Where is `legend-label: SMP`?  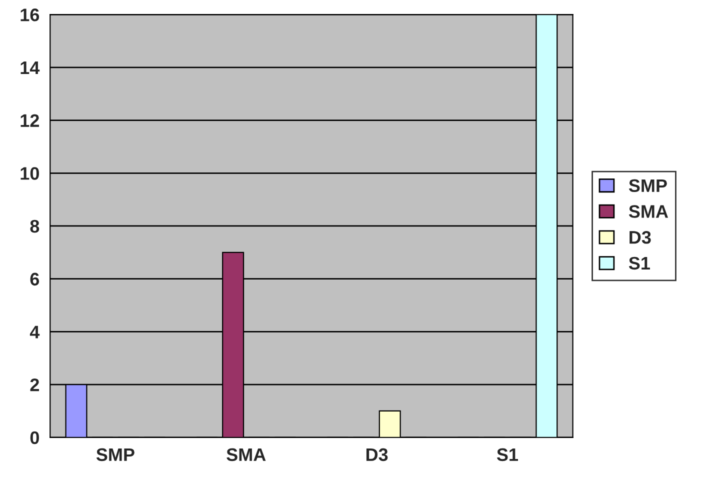 legend-label: SMP is located at coordinates (647, 185).